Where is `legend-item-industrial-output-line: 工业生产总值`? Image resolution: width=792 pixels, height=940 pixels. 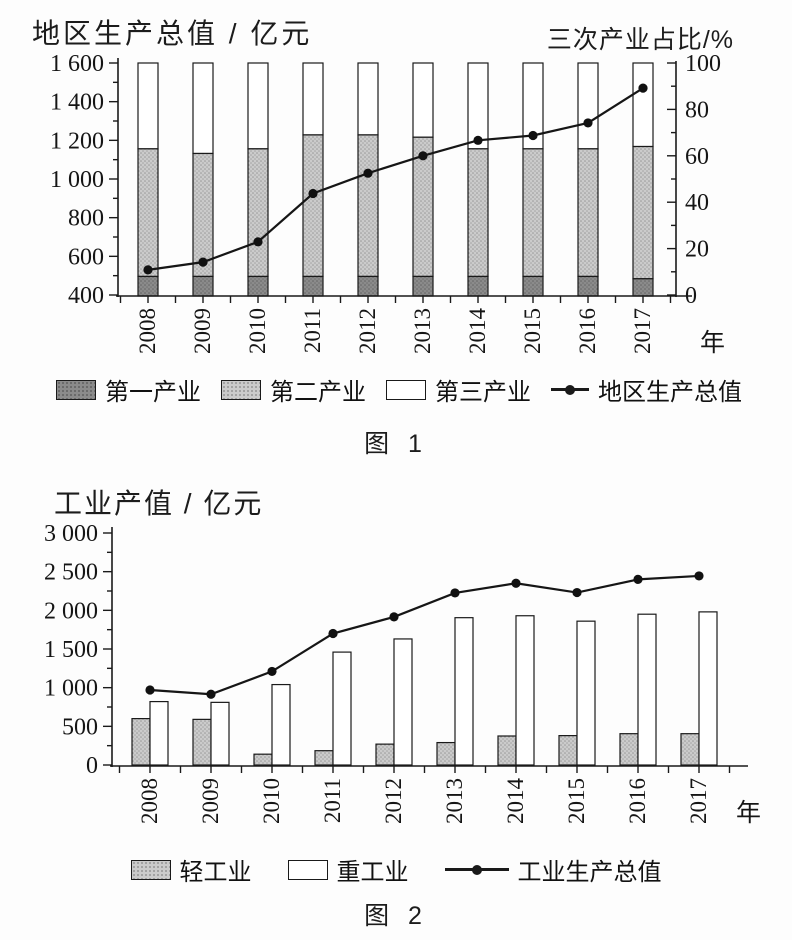
legend-item-industrial-output-line: 工业生产总值 is located at coordinates (553, 869).